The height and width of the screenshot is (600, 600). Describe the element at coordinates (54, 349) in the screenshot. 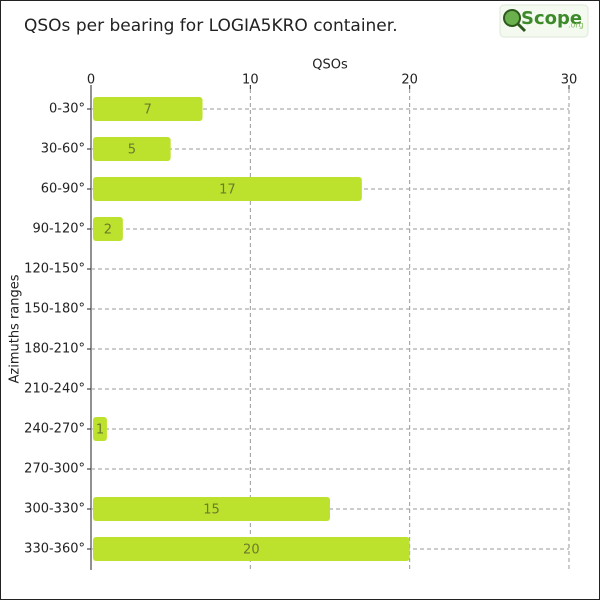

I see `y-tick-label: 180-210°` at that location.